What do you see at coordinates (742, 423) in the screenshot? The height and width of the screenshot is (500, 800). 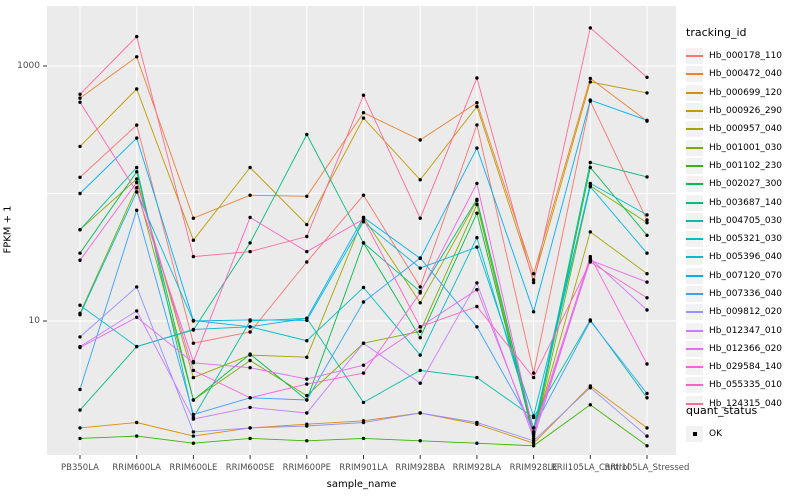 I see `legend-quant-status: quant_status OK` at bounding box center [742, 423].